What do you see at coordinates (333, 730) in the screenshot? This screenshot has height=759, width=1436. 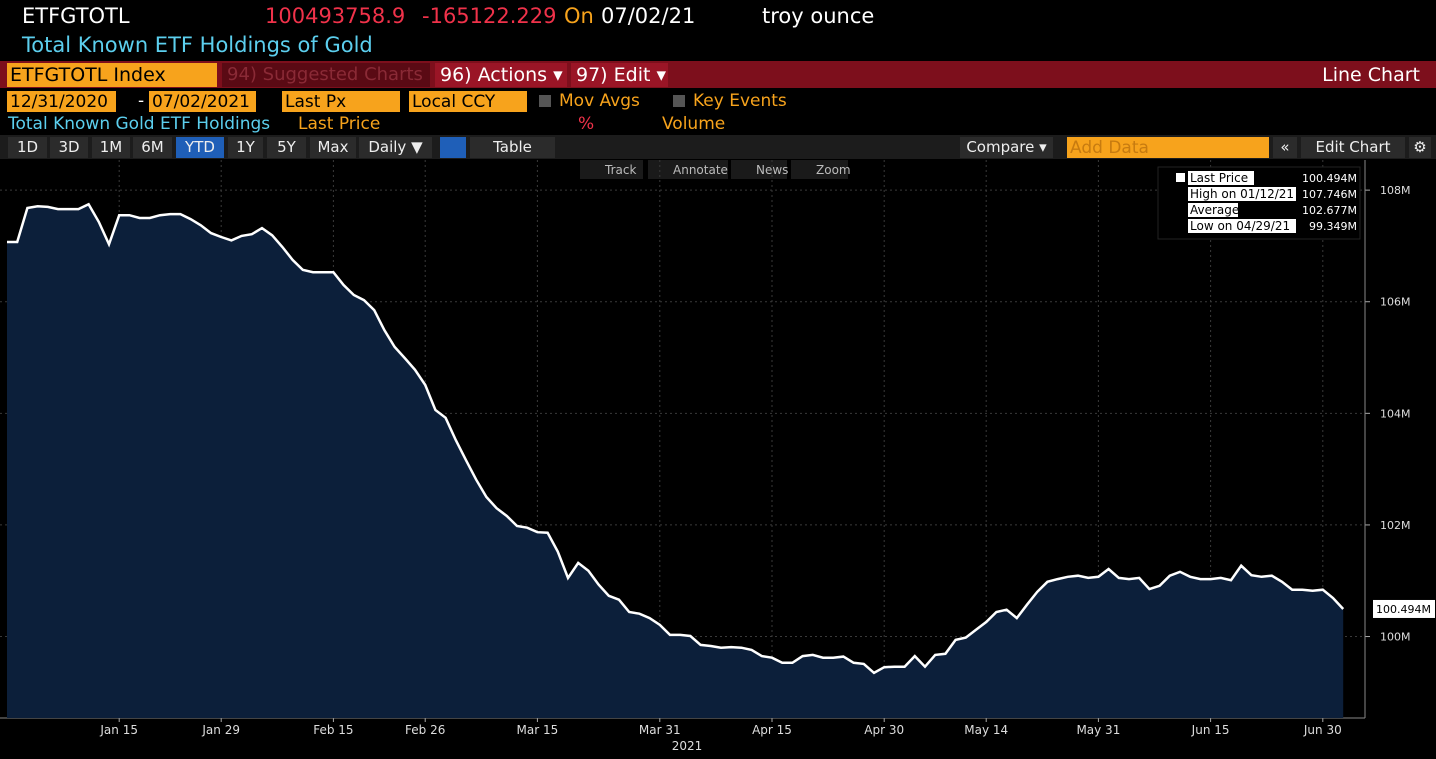 I see `x-tick-label: Feb 15` at bounding box center [333, 730].